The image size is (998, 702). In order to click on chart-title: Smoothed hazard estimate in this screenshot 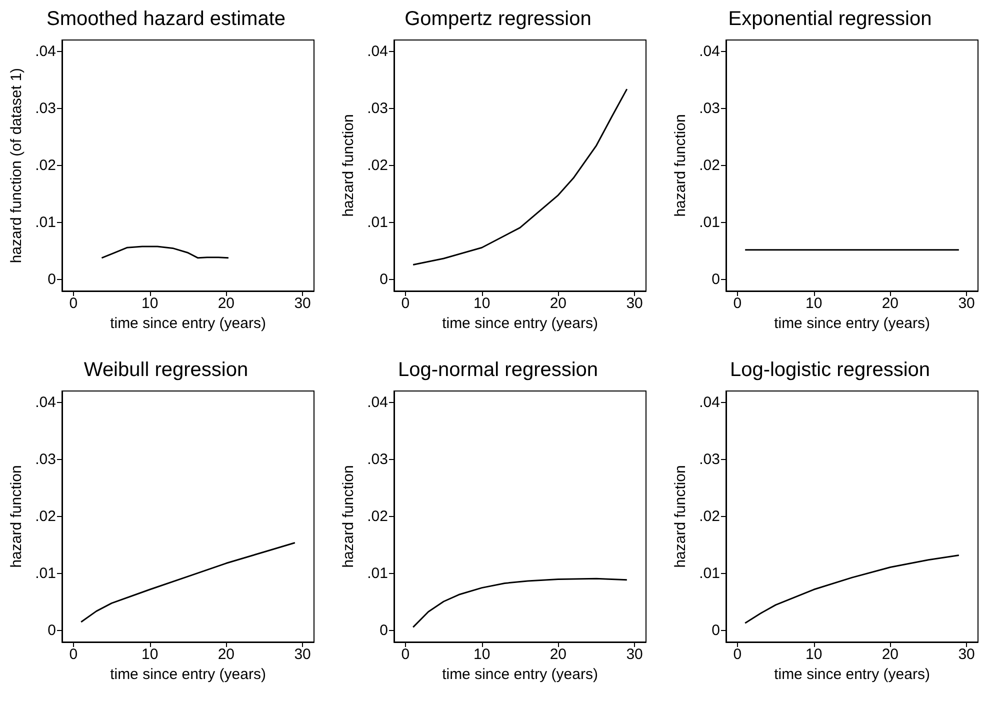, I will do `click(166, 19)`.